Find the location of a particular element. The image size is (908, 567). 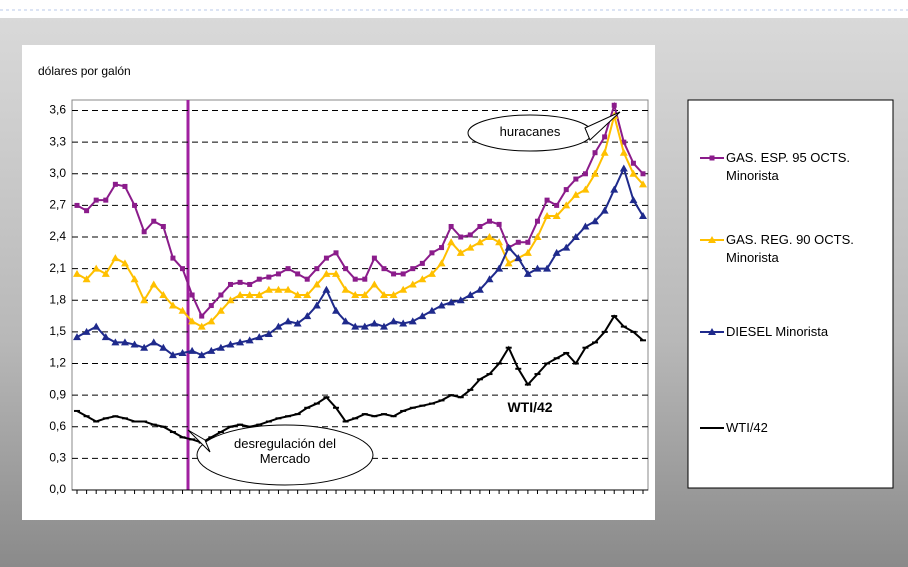

legend-label: GAS. ESP. 95 OCTS. Minorista is located at coordinates (788, 166).